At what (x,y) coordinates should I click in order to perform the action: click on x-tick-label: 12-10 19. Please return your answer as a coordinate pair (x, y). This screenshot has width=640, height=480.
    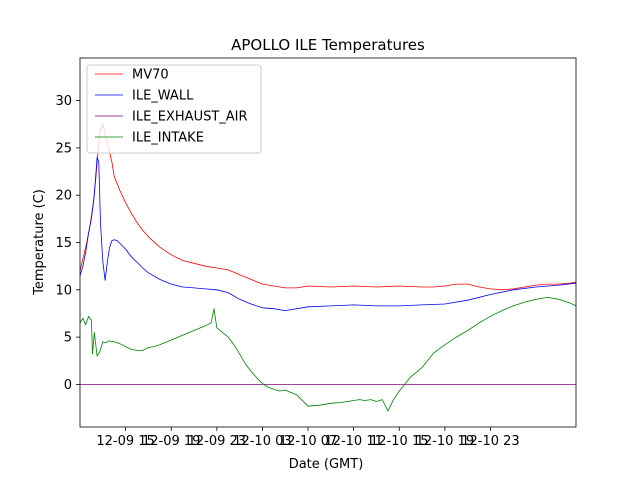
    Looking at the image, I should click on (445, 441).